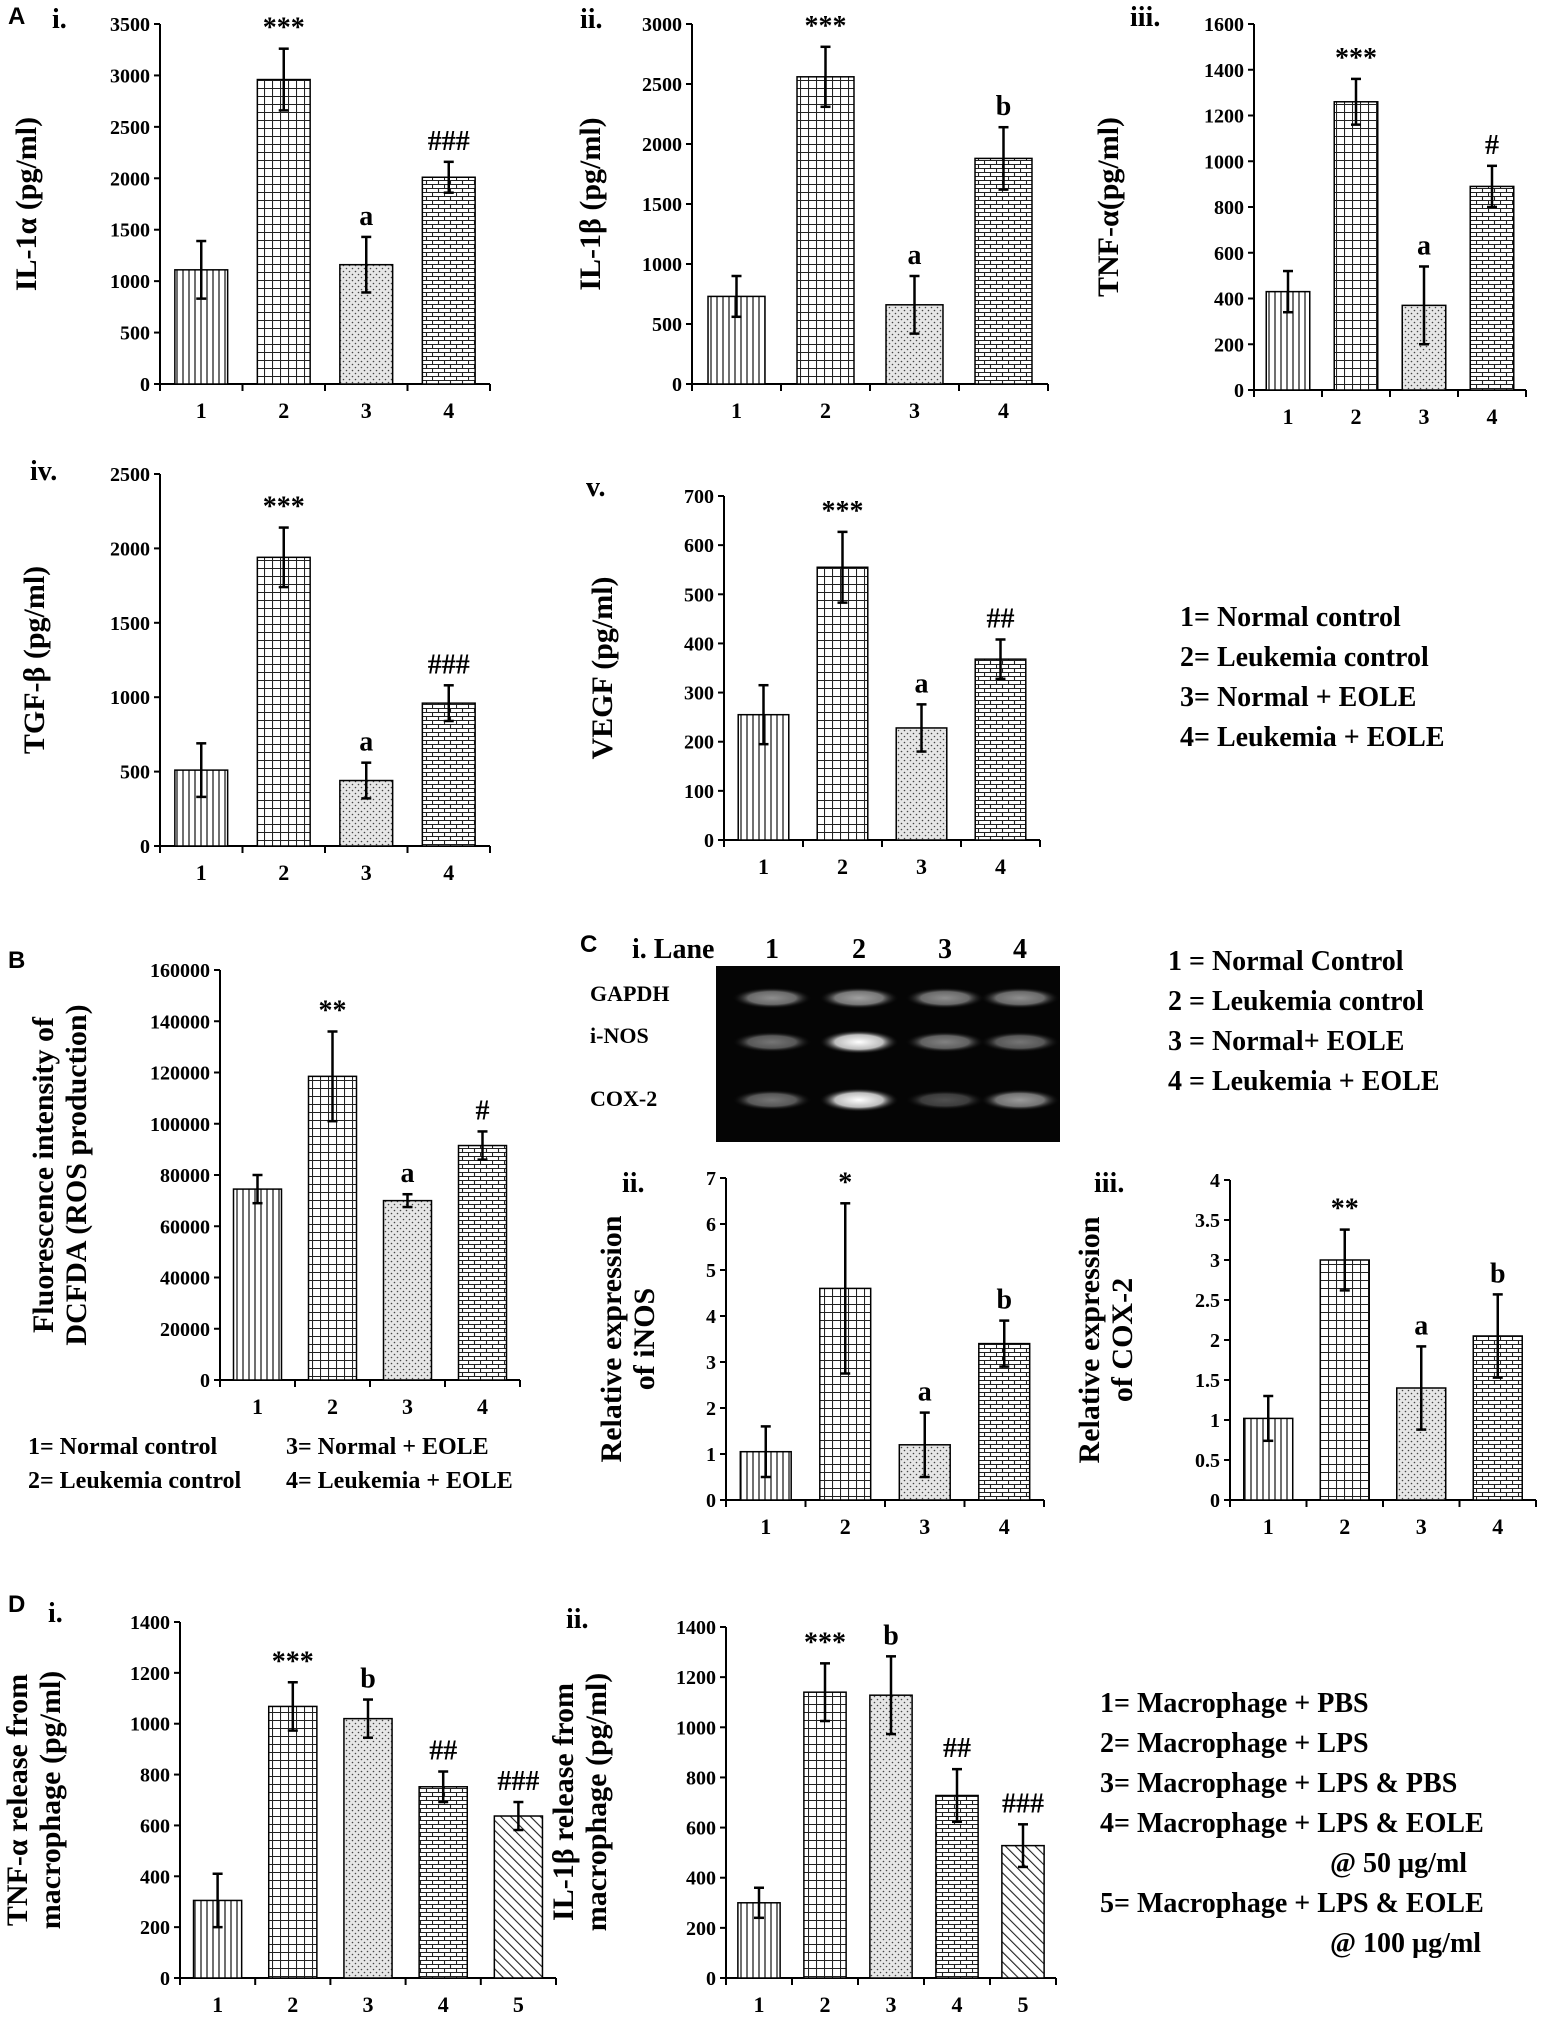  I want to click on panel-label: v., so click(595, 487).